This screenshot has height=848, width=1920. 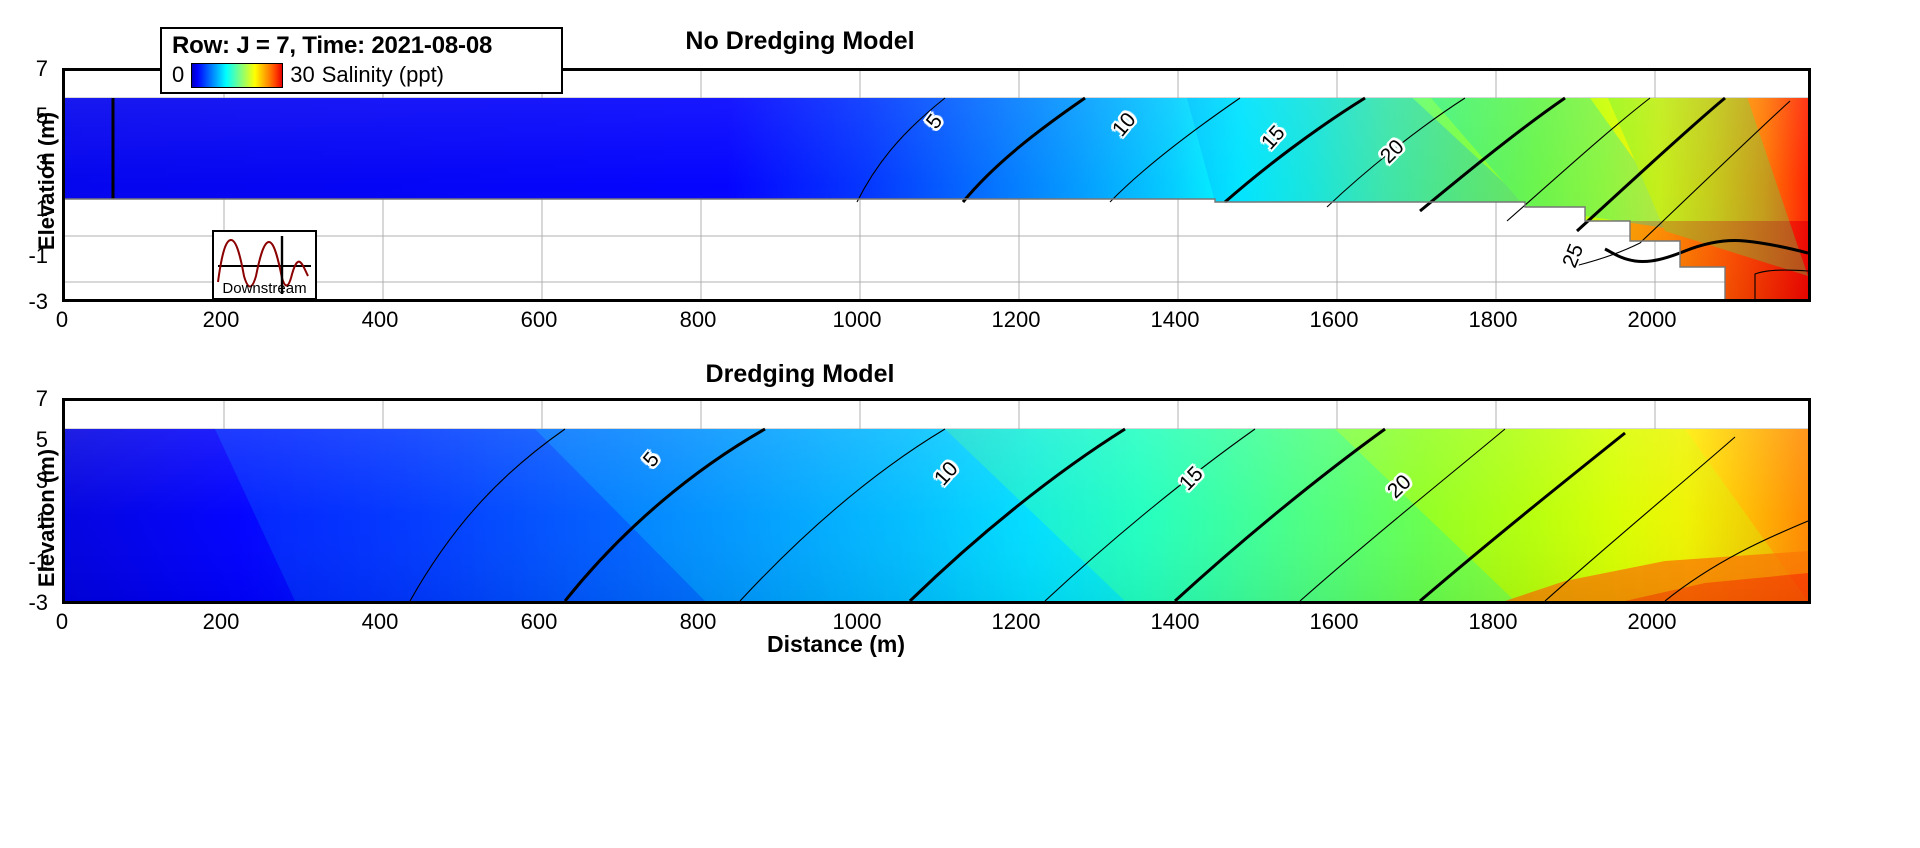 I want to click on xtick-bottom-1800: 1800, so click(x=1493, y=621).